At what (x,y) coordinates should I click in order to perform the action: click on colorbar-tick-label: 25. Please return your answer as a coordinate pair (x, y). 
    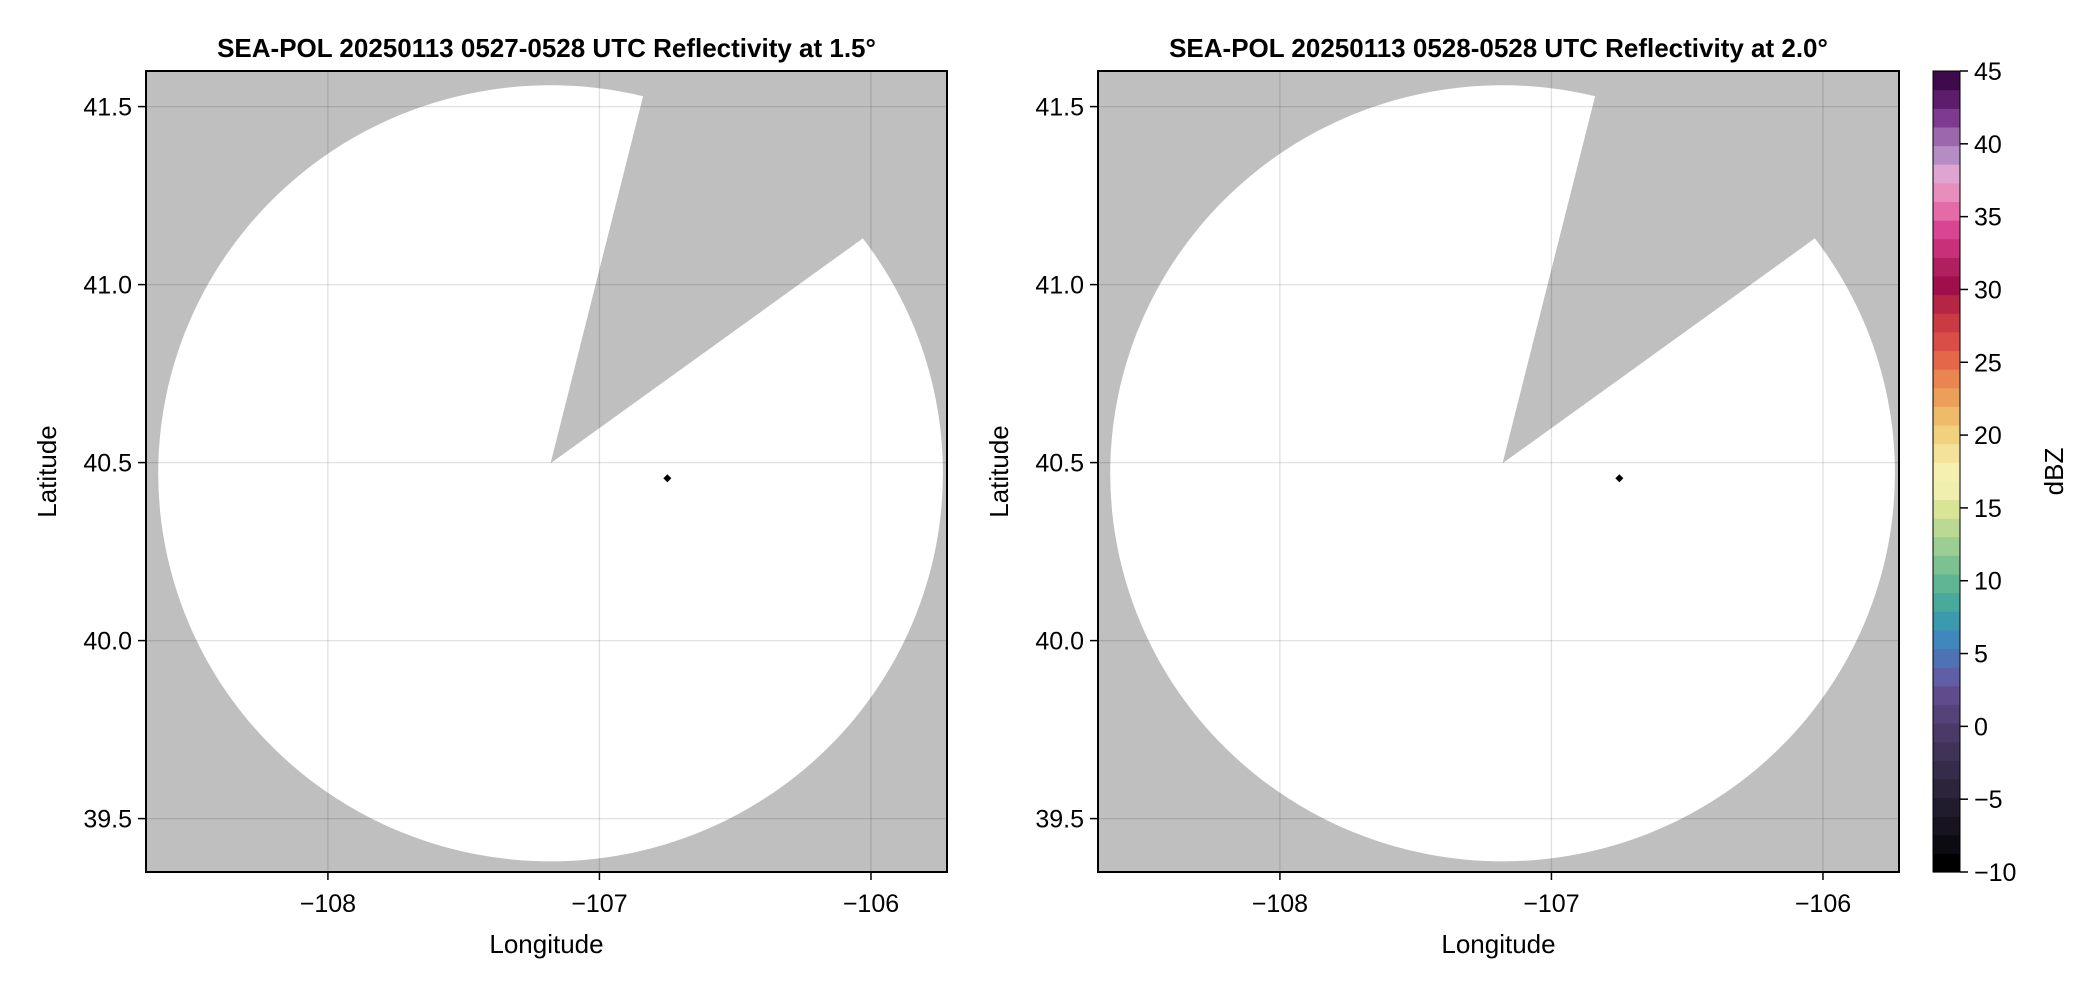
    Looking at the image, I should click on (1988, 363).